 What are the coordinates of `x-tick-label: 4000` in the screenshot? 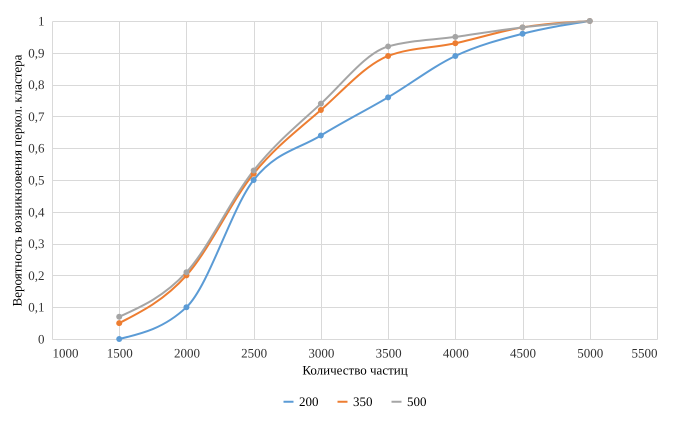 It's located at (455, 353).